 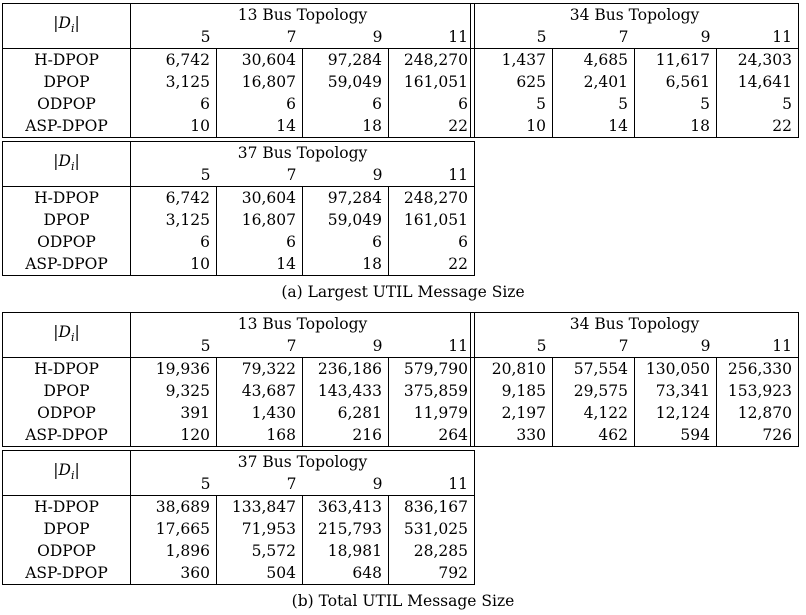 I want to click on table-row: 10 14 18 22, so click(x=634, y=126).